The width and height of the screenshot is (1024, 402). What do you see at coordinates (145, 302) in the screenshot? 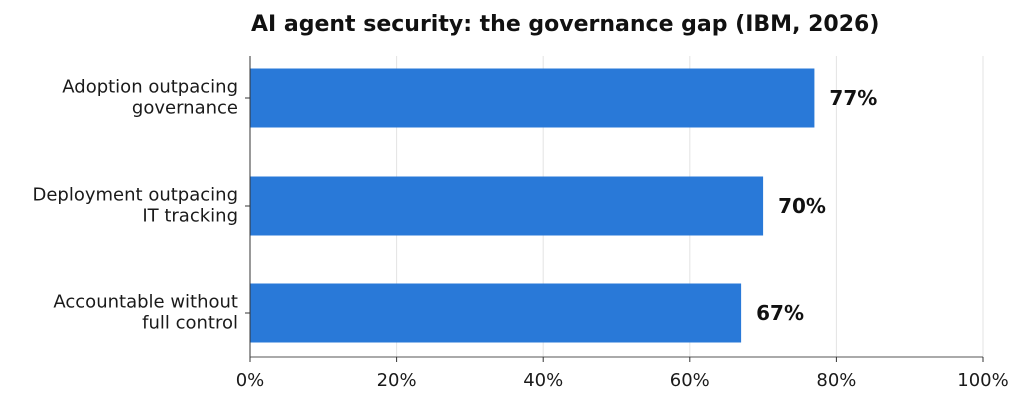
I see `category-label-line: Accountable without` at bounding box center [145, 302].